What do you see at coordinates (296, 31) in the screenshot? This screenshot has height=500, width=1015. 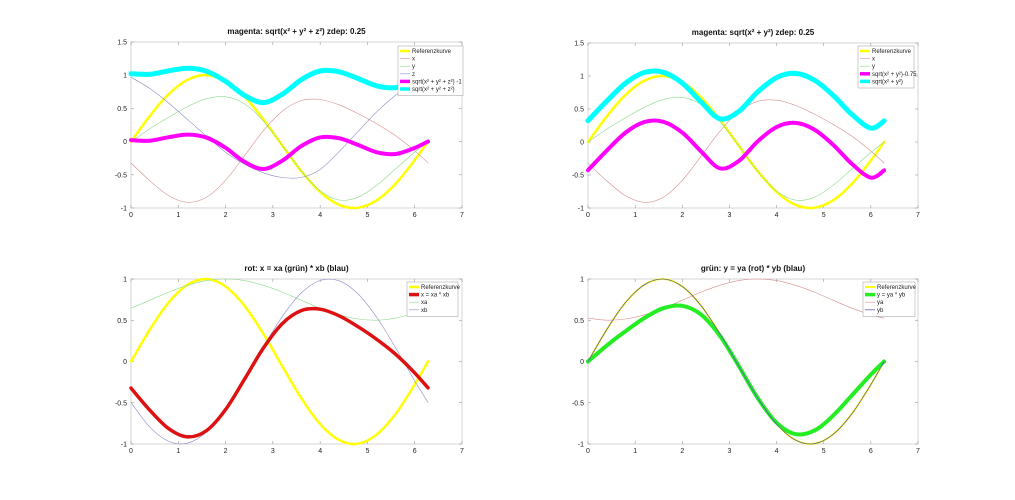 I see `chart-title: magenta: sqrt(x² + y² + z²) zdep: 0.25` at bounding box center [296, 31].